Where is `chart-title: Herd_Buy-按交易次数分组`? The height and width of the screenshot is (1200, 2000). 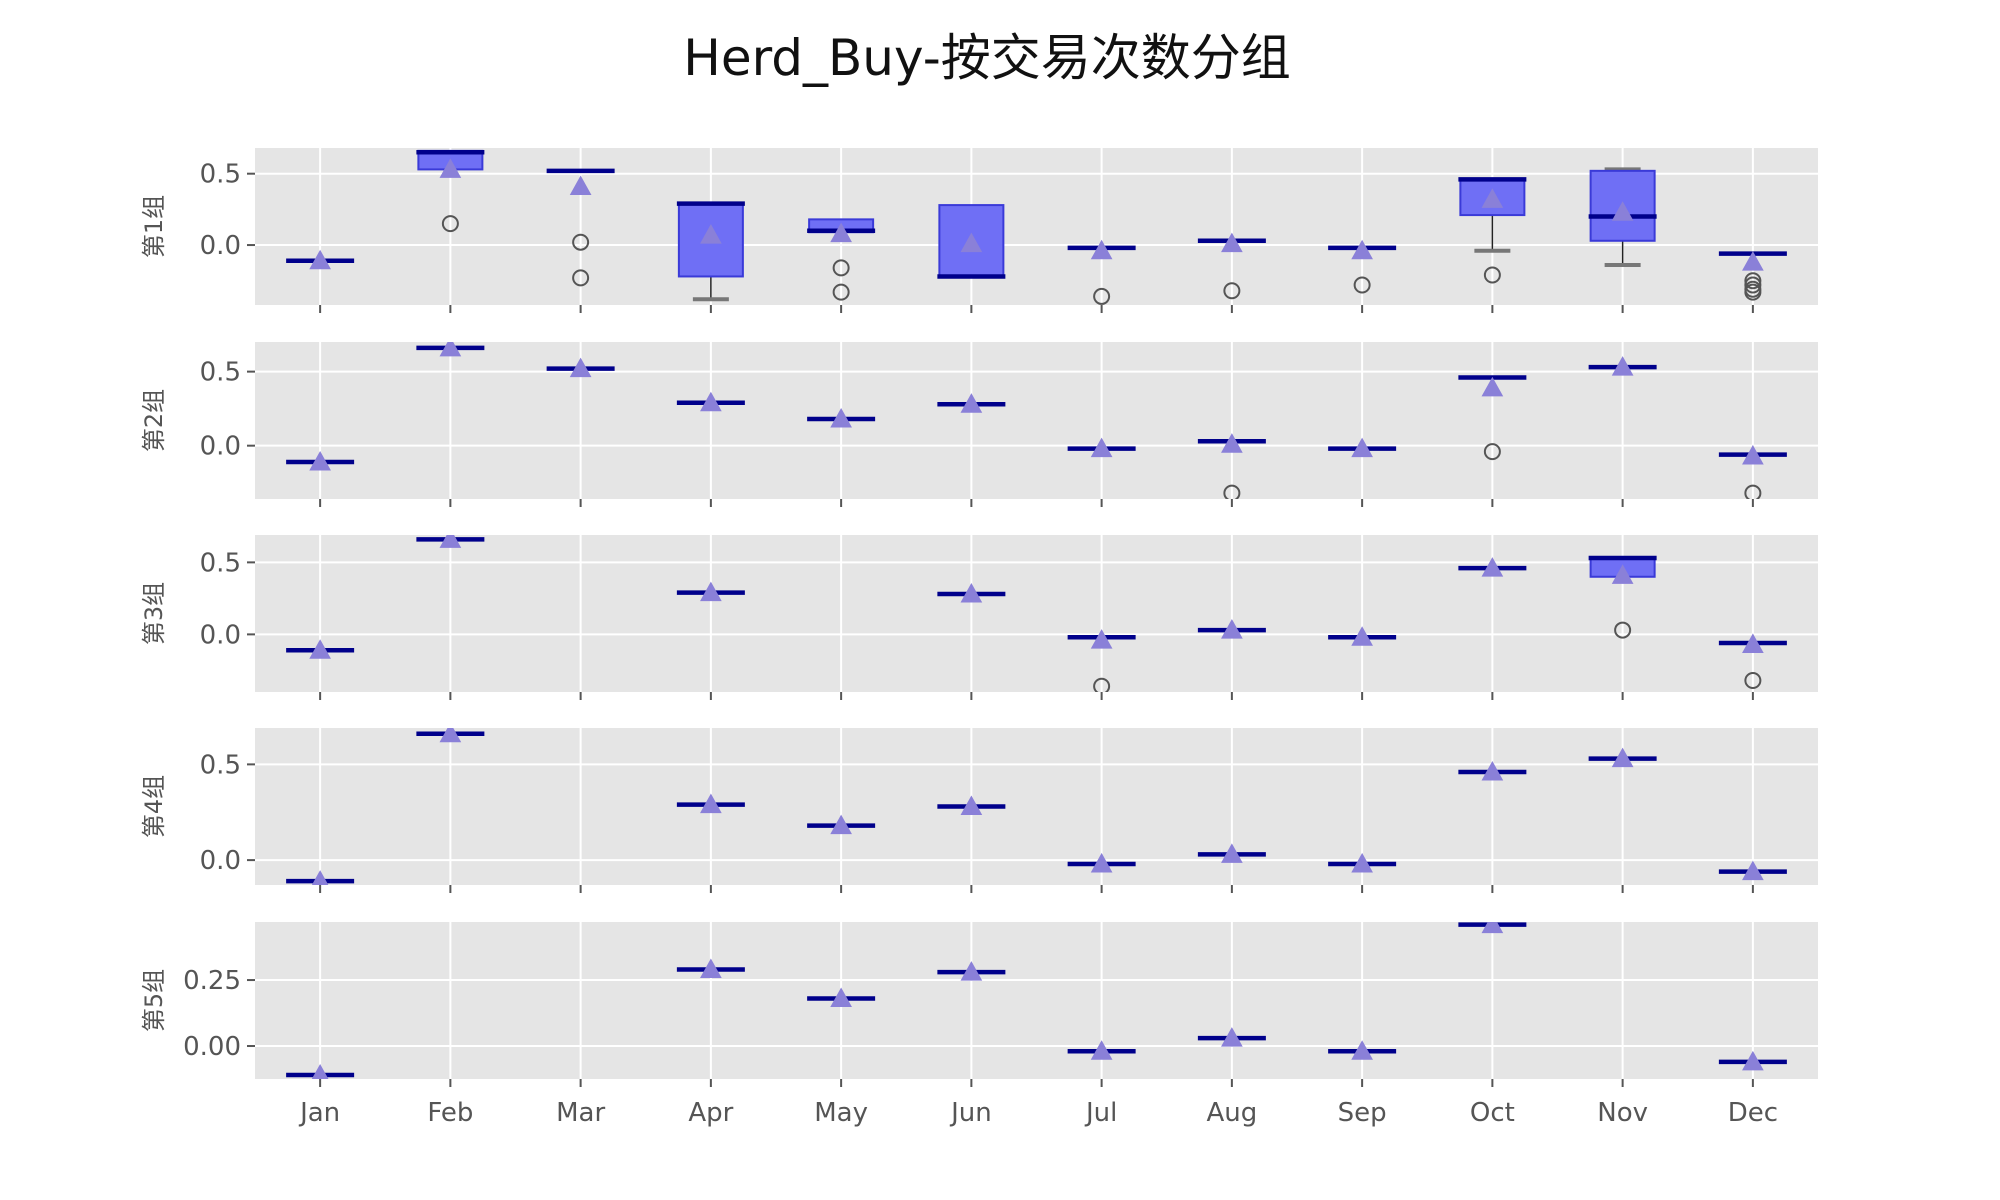
chart-title: Herd_Buy-按交易次数分组 is located at coordinates (987, 58).